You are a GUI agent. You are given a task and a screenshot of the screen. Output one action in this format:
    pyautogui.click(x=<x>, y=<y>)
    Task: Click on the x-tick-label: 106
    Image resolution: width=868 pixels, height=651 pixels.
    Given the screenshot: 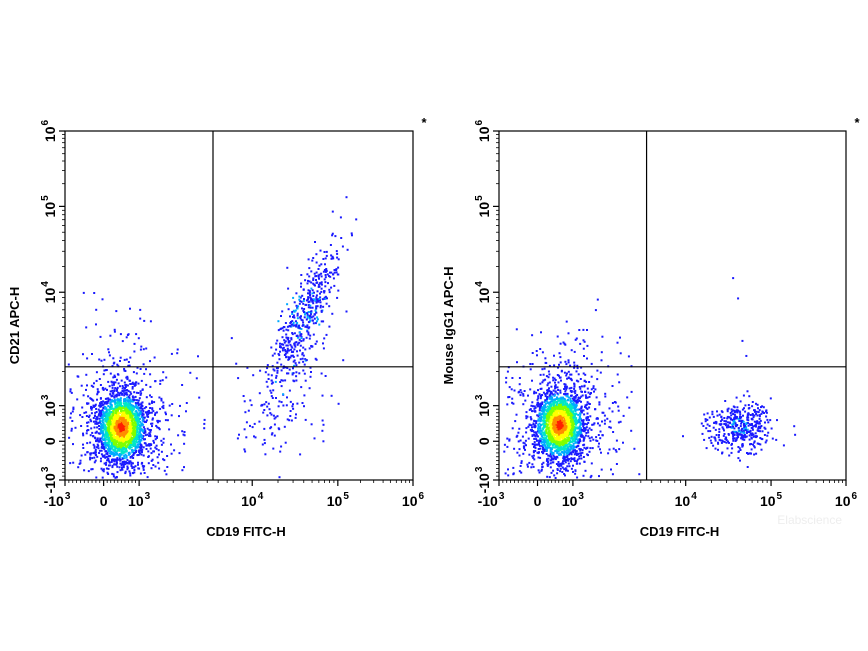 What is the action you would take?
    pyautogui.click(x=413, y=500)
    